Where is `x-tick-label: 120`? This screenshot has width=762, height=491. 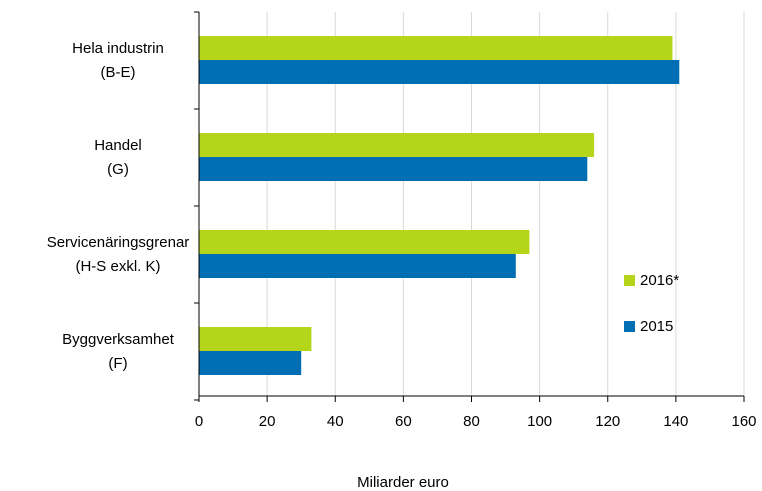 x-tick-label: 120 is located at coordinates (607, 421).